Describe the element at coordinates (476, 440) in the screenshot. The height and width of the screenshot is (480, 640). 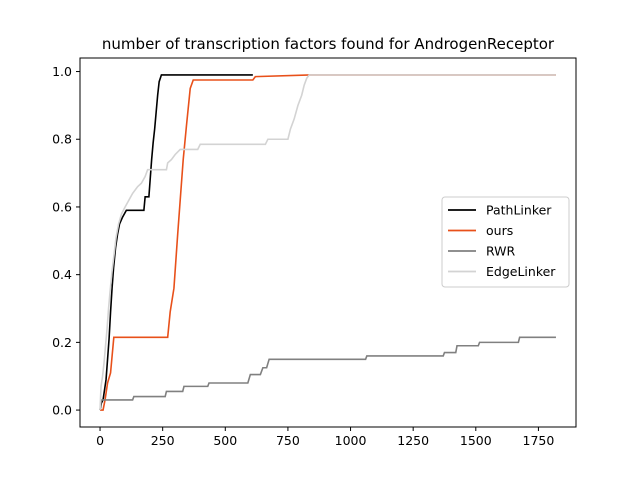
I see `x-tick-label: 1500` at that location.